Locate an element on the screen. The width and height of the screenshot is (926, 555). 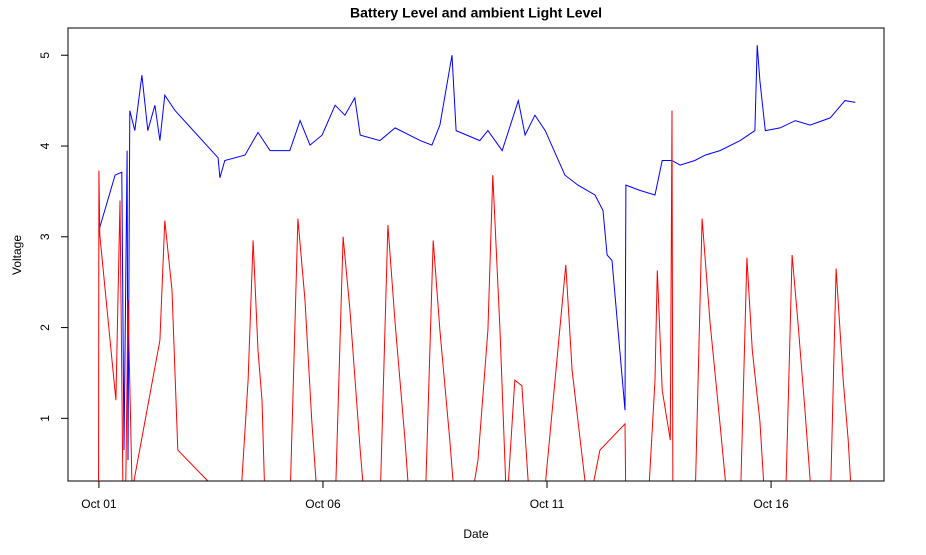
x-tick-label: Oct 01 is located at coordinates (99, 504).